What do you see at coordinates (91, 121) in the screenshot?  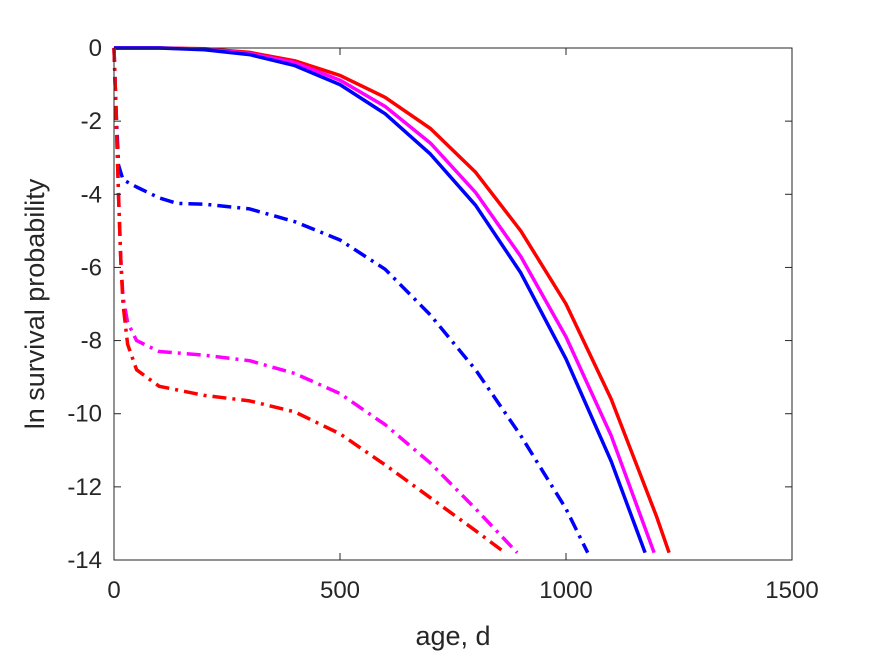 I see `y-tick-label: -2` at bounding box center [91, 121].